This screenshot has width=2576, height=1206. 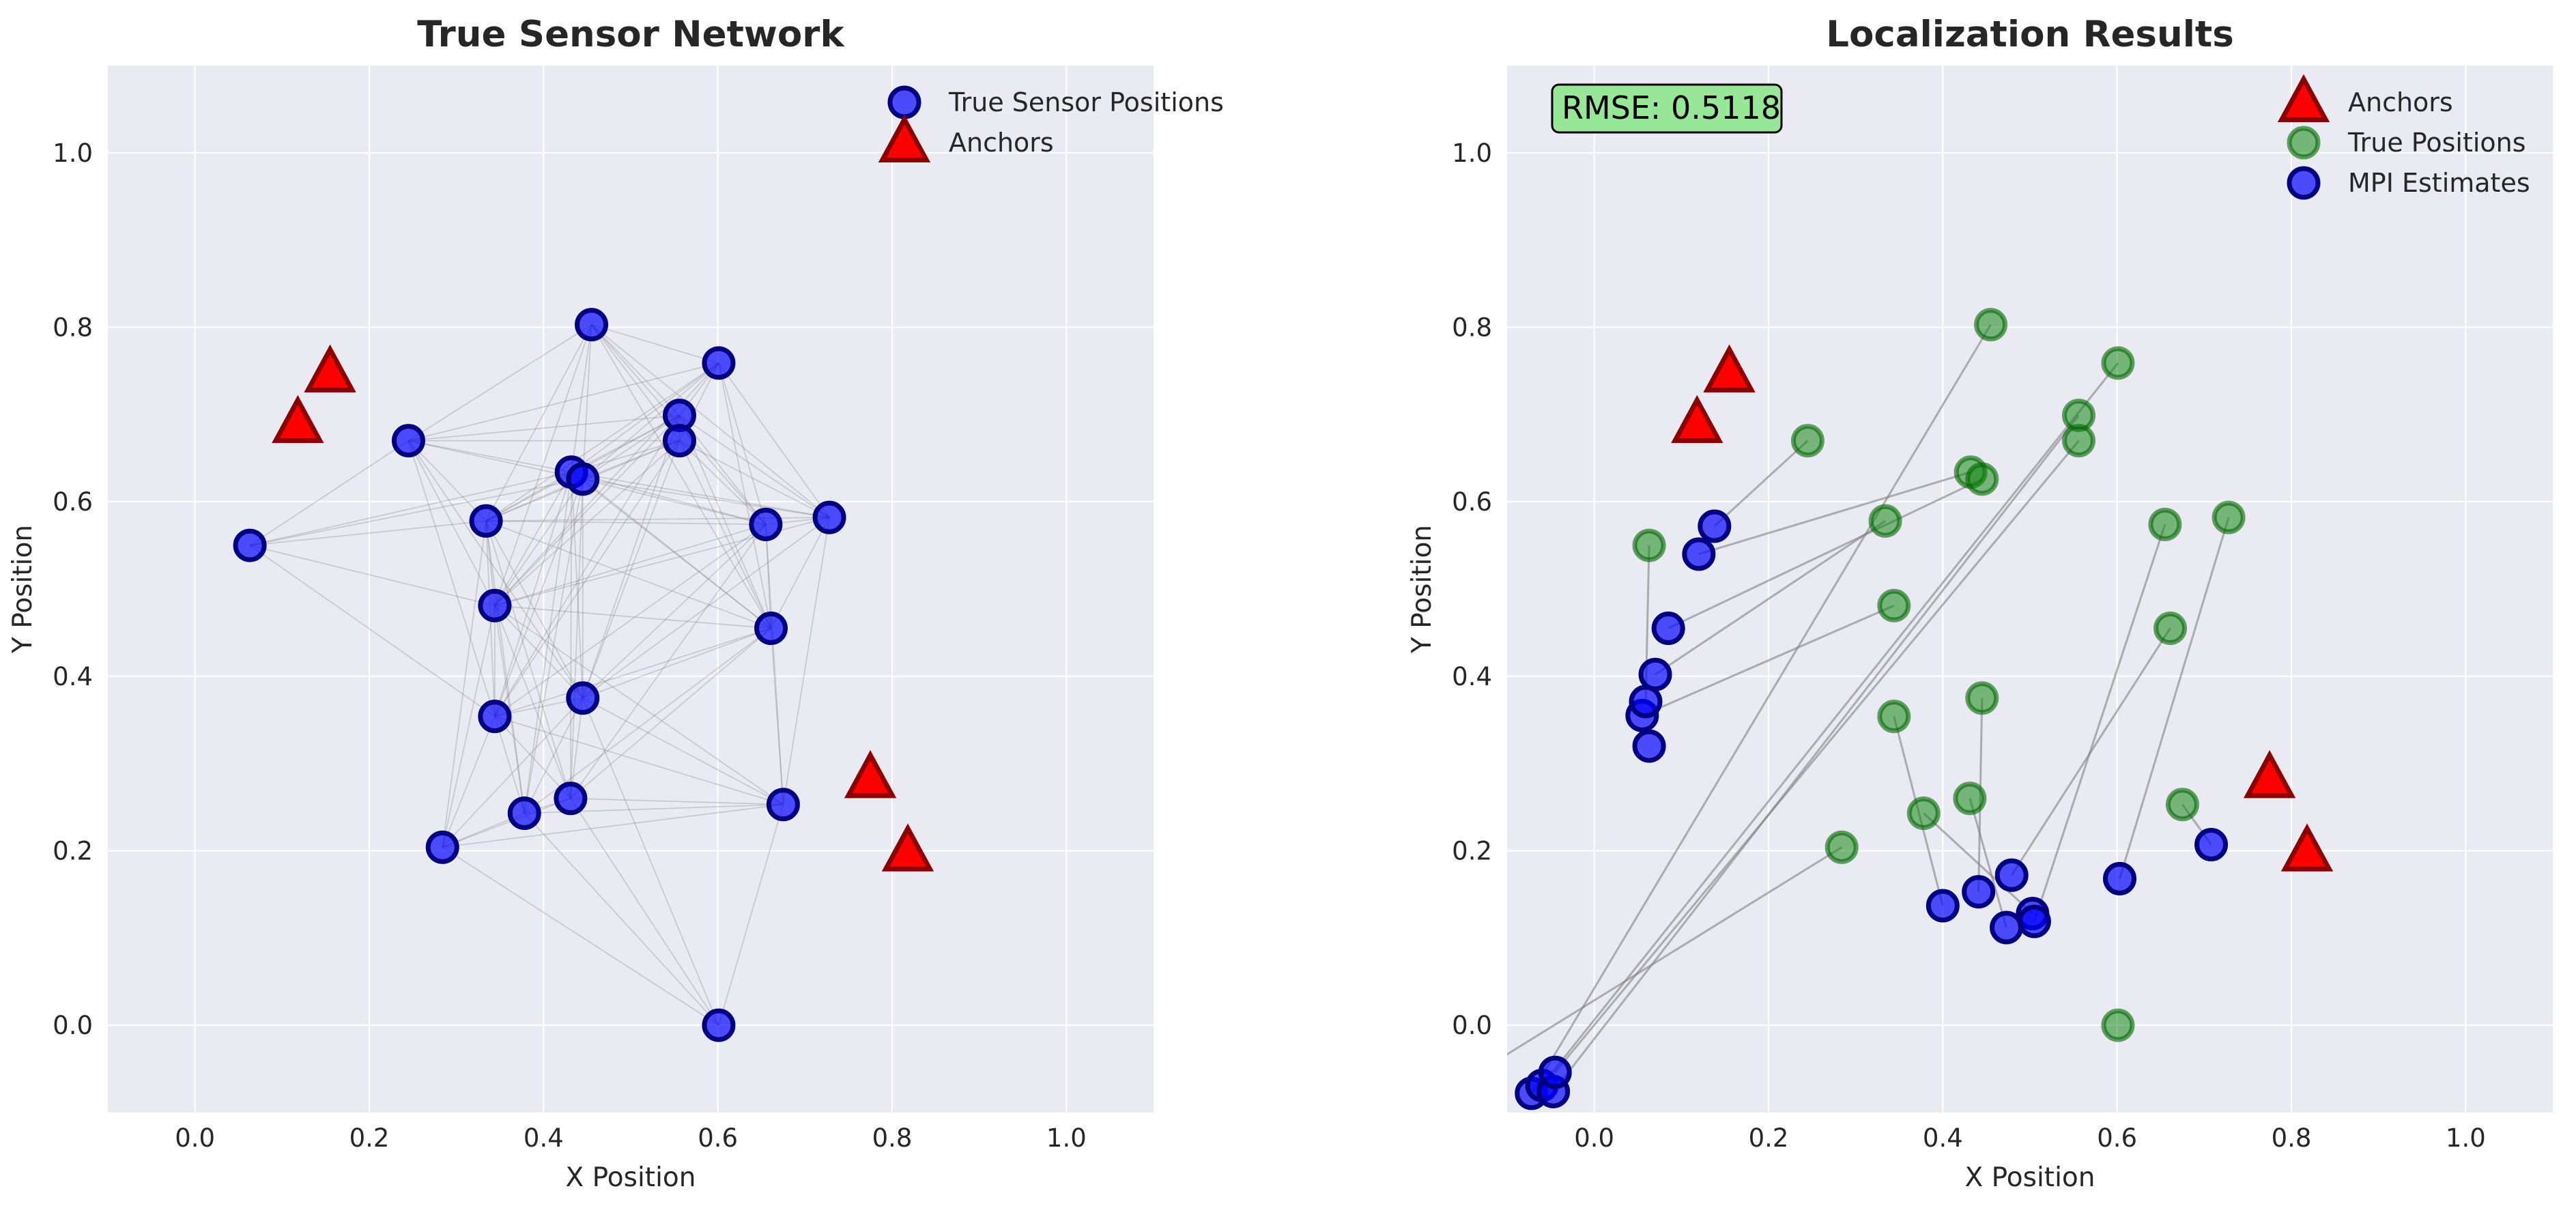 I want to click on legend: Anchors True Positions MPI Estimates, so click(x=2403, y=137).